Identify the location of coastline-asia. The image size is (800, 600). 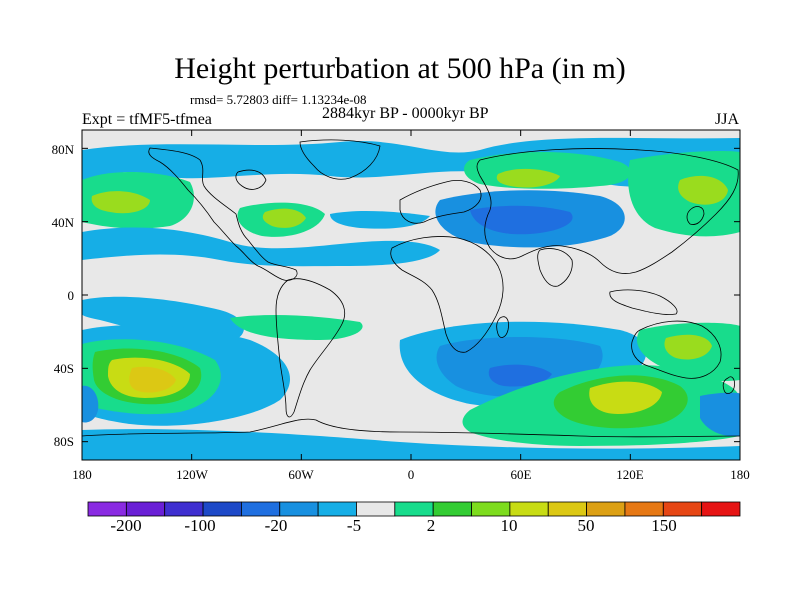
(607, 211).